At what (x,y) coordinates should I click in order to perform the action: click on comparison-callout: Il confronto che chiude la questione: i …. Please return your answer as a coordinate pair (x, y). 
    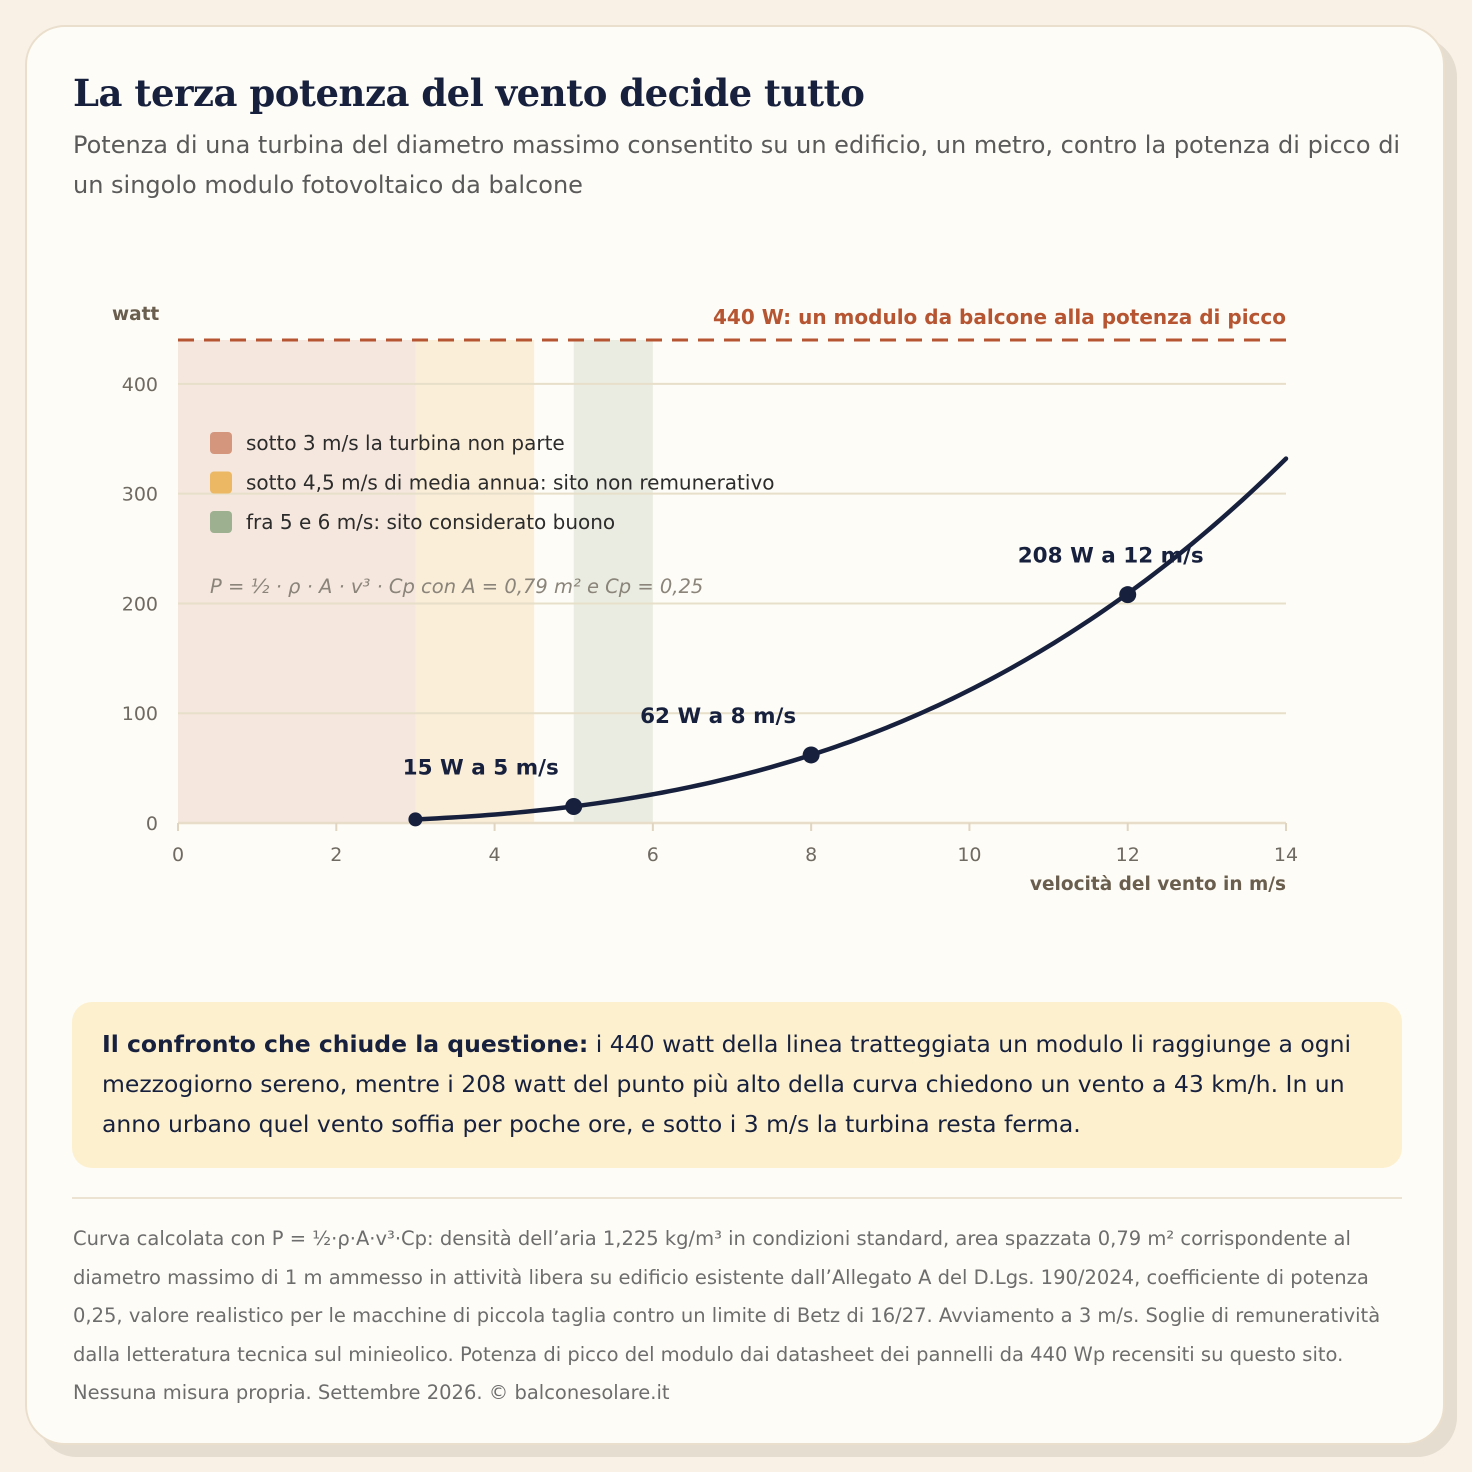
    Looking at the image, I should click on (737, 1085).